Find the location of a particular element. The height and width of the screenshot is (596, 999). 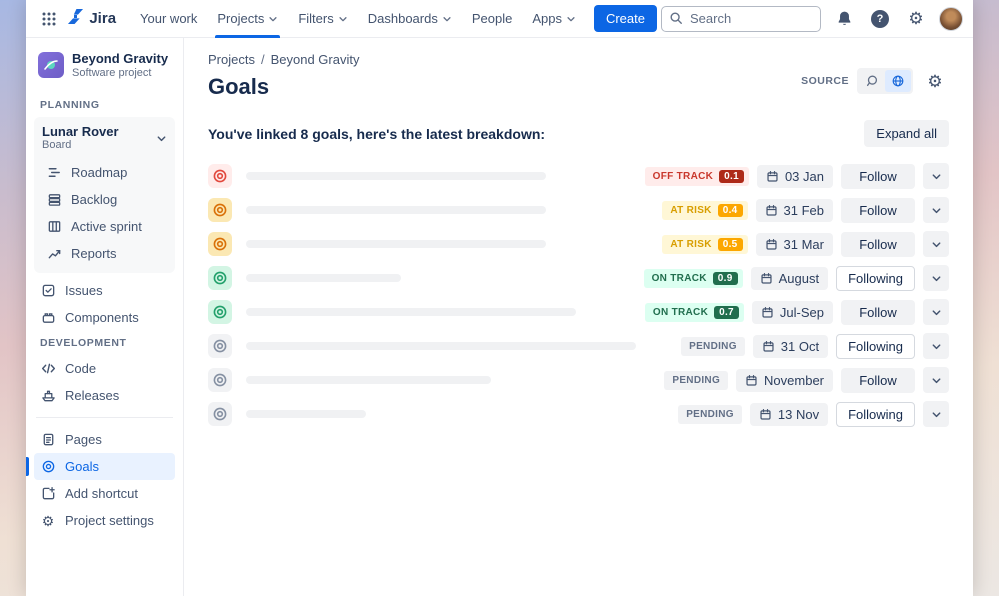

sidebar-item-active-sprint: Active sprint is located at coordinates (104, 226).